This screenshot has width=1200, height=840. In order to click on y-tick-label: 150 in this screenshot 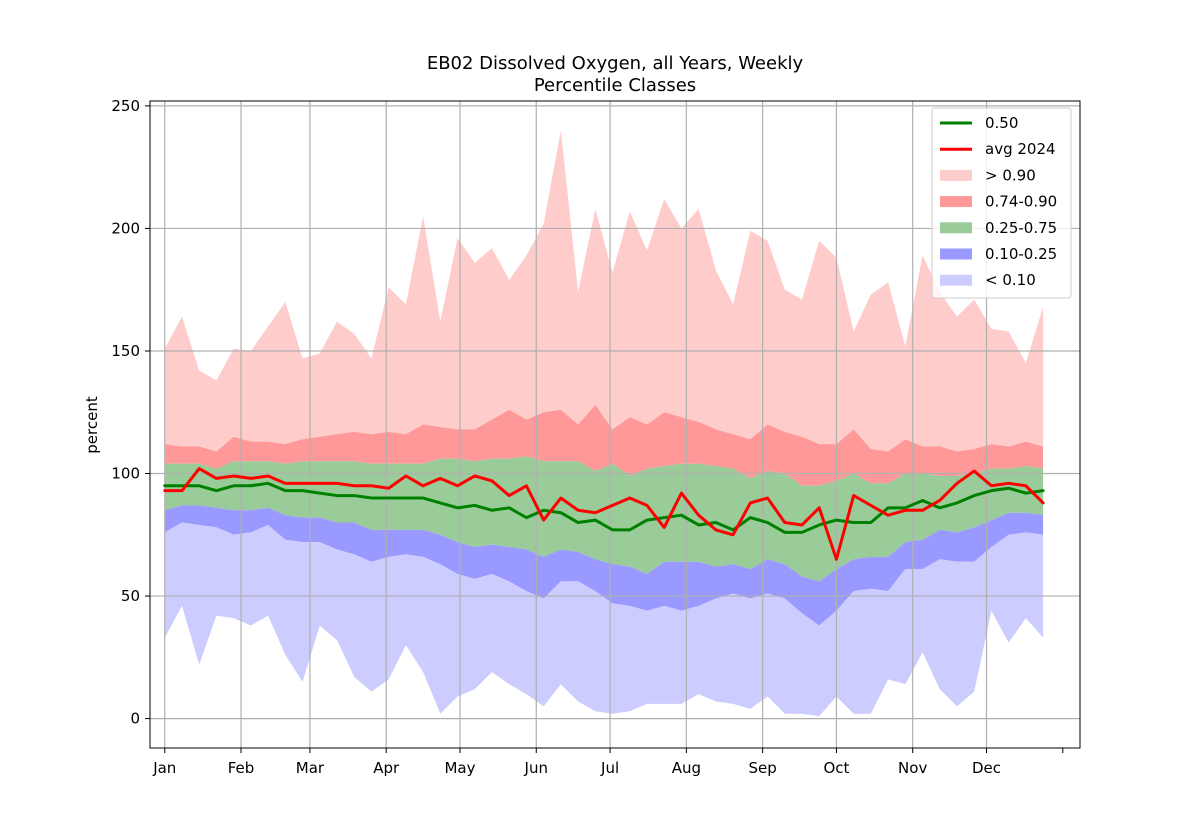, I will do `click(125, 351)`.